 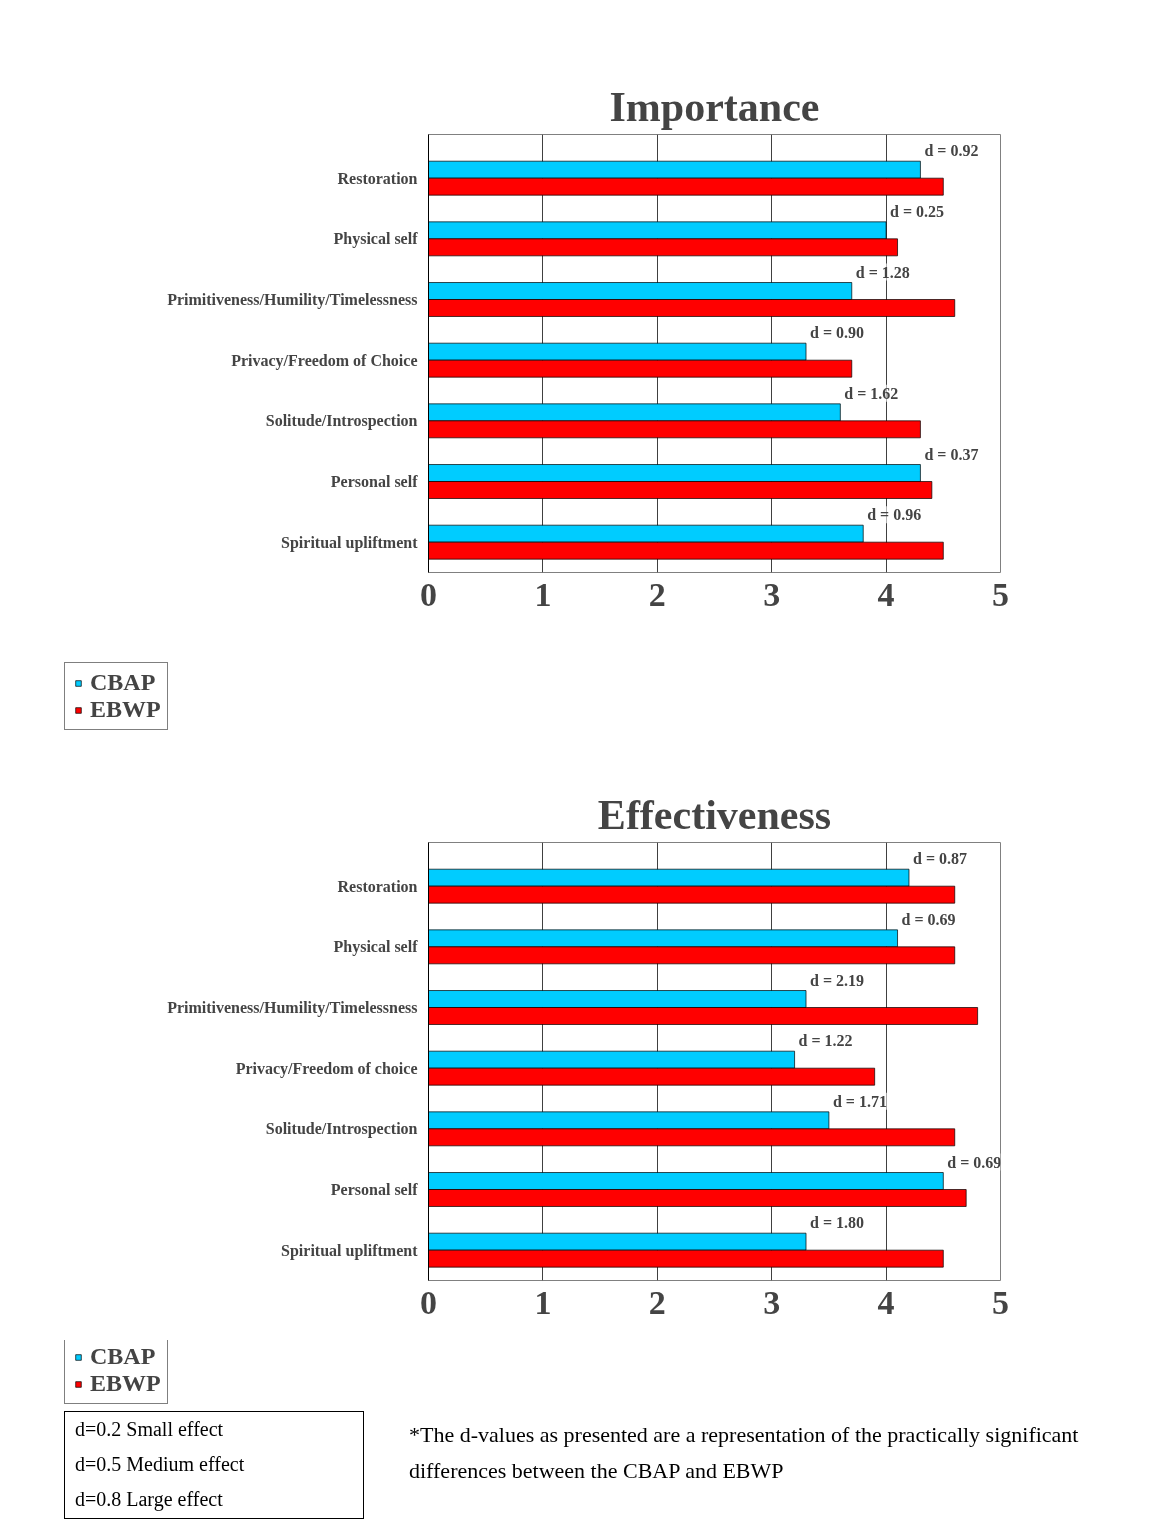 What do you see at coordinates (837, 333) in the screenshot?
I see `annotation: d = 0.90` at bounding box center [837, 333].